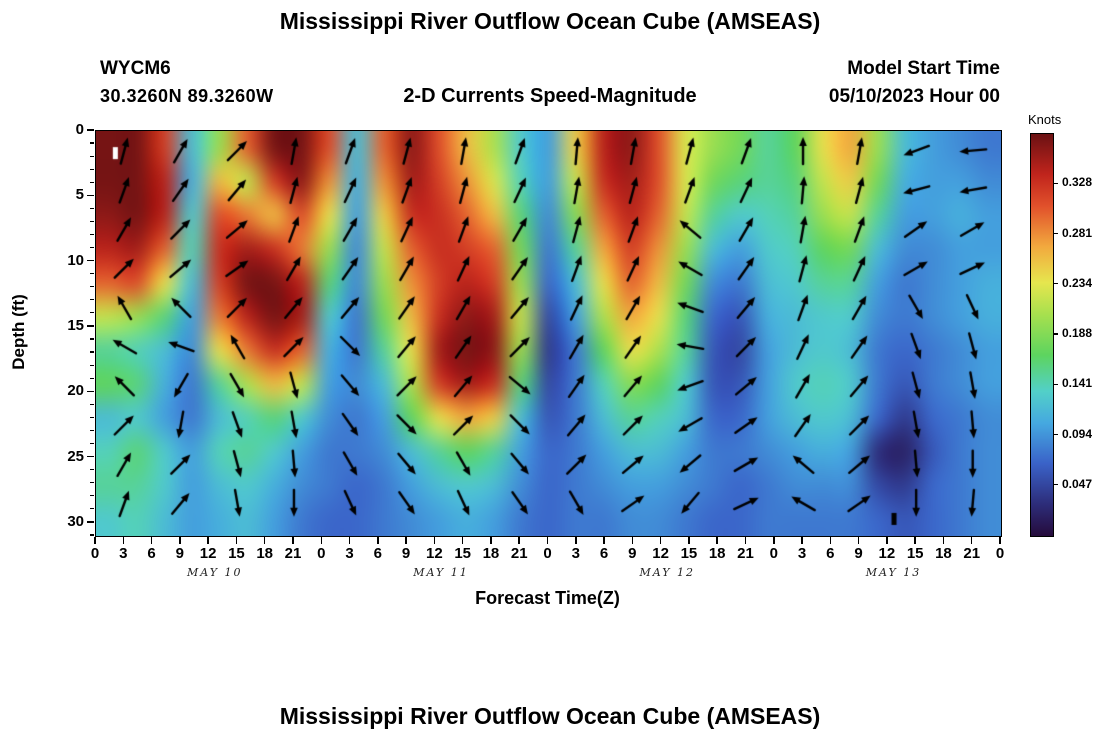 Image resolution: width=1100 pixels, height=750 pixels. What do you see at coordinates (79, 195) in the screenshot?
I see `y-tick-label: 5` at bounding box center [79, 195].